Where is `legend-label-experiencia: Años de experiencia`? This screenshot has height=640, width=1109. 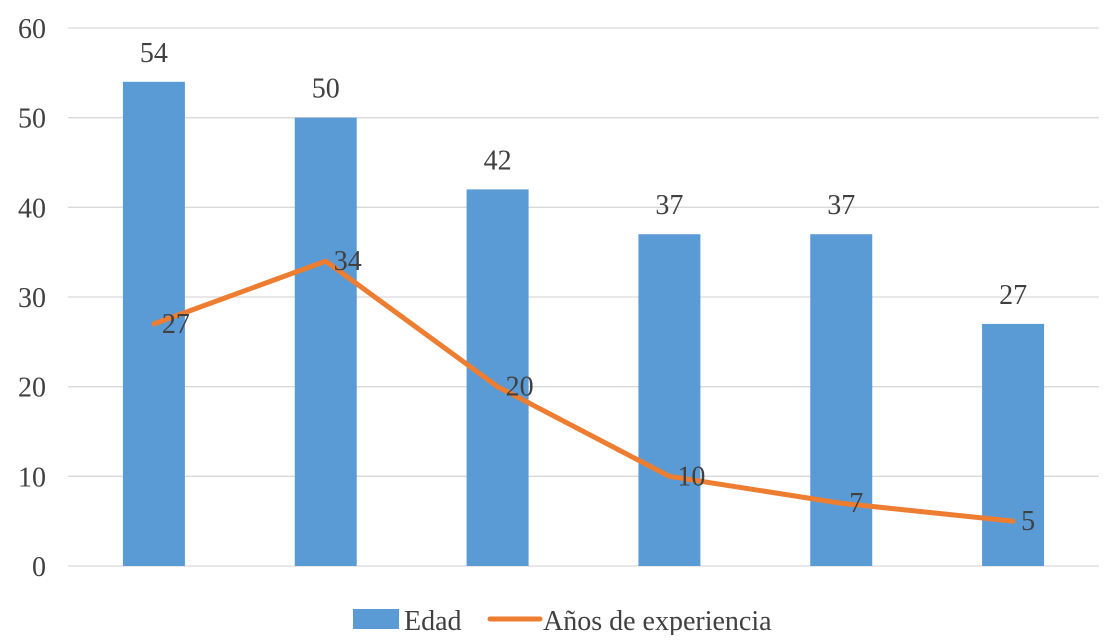
legend-label-experiencia: Años de experiencia is located at coordinates (657, 620).